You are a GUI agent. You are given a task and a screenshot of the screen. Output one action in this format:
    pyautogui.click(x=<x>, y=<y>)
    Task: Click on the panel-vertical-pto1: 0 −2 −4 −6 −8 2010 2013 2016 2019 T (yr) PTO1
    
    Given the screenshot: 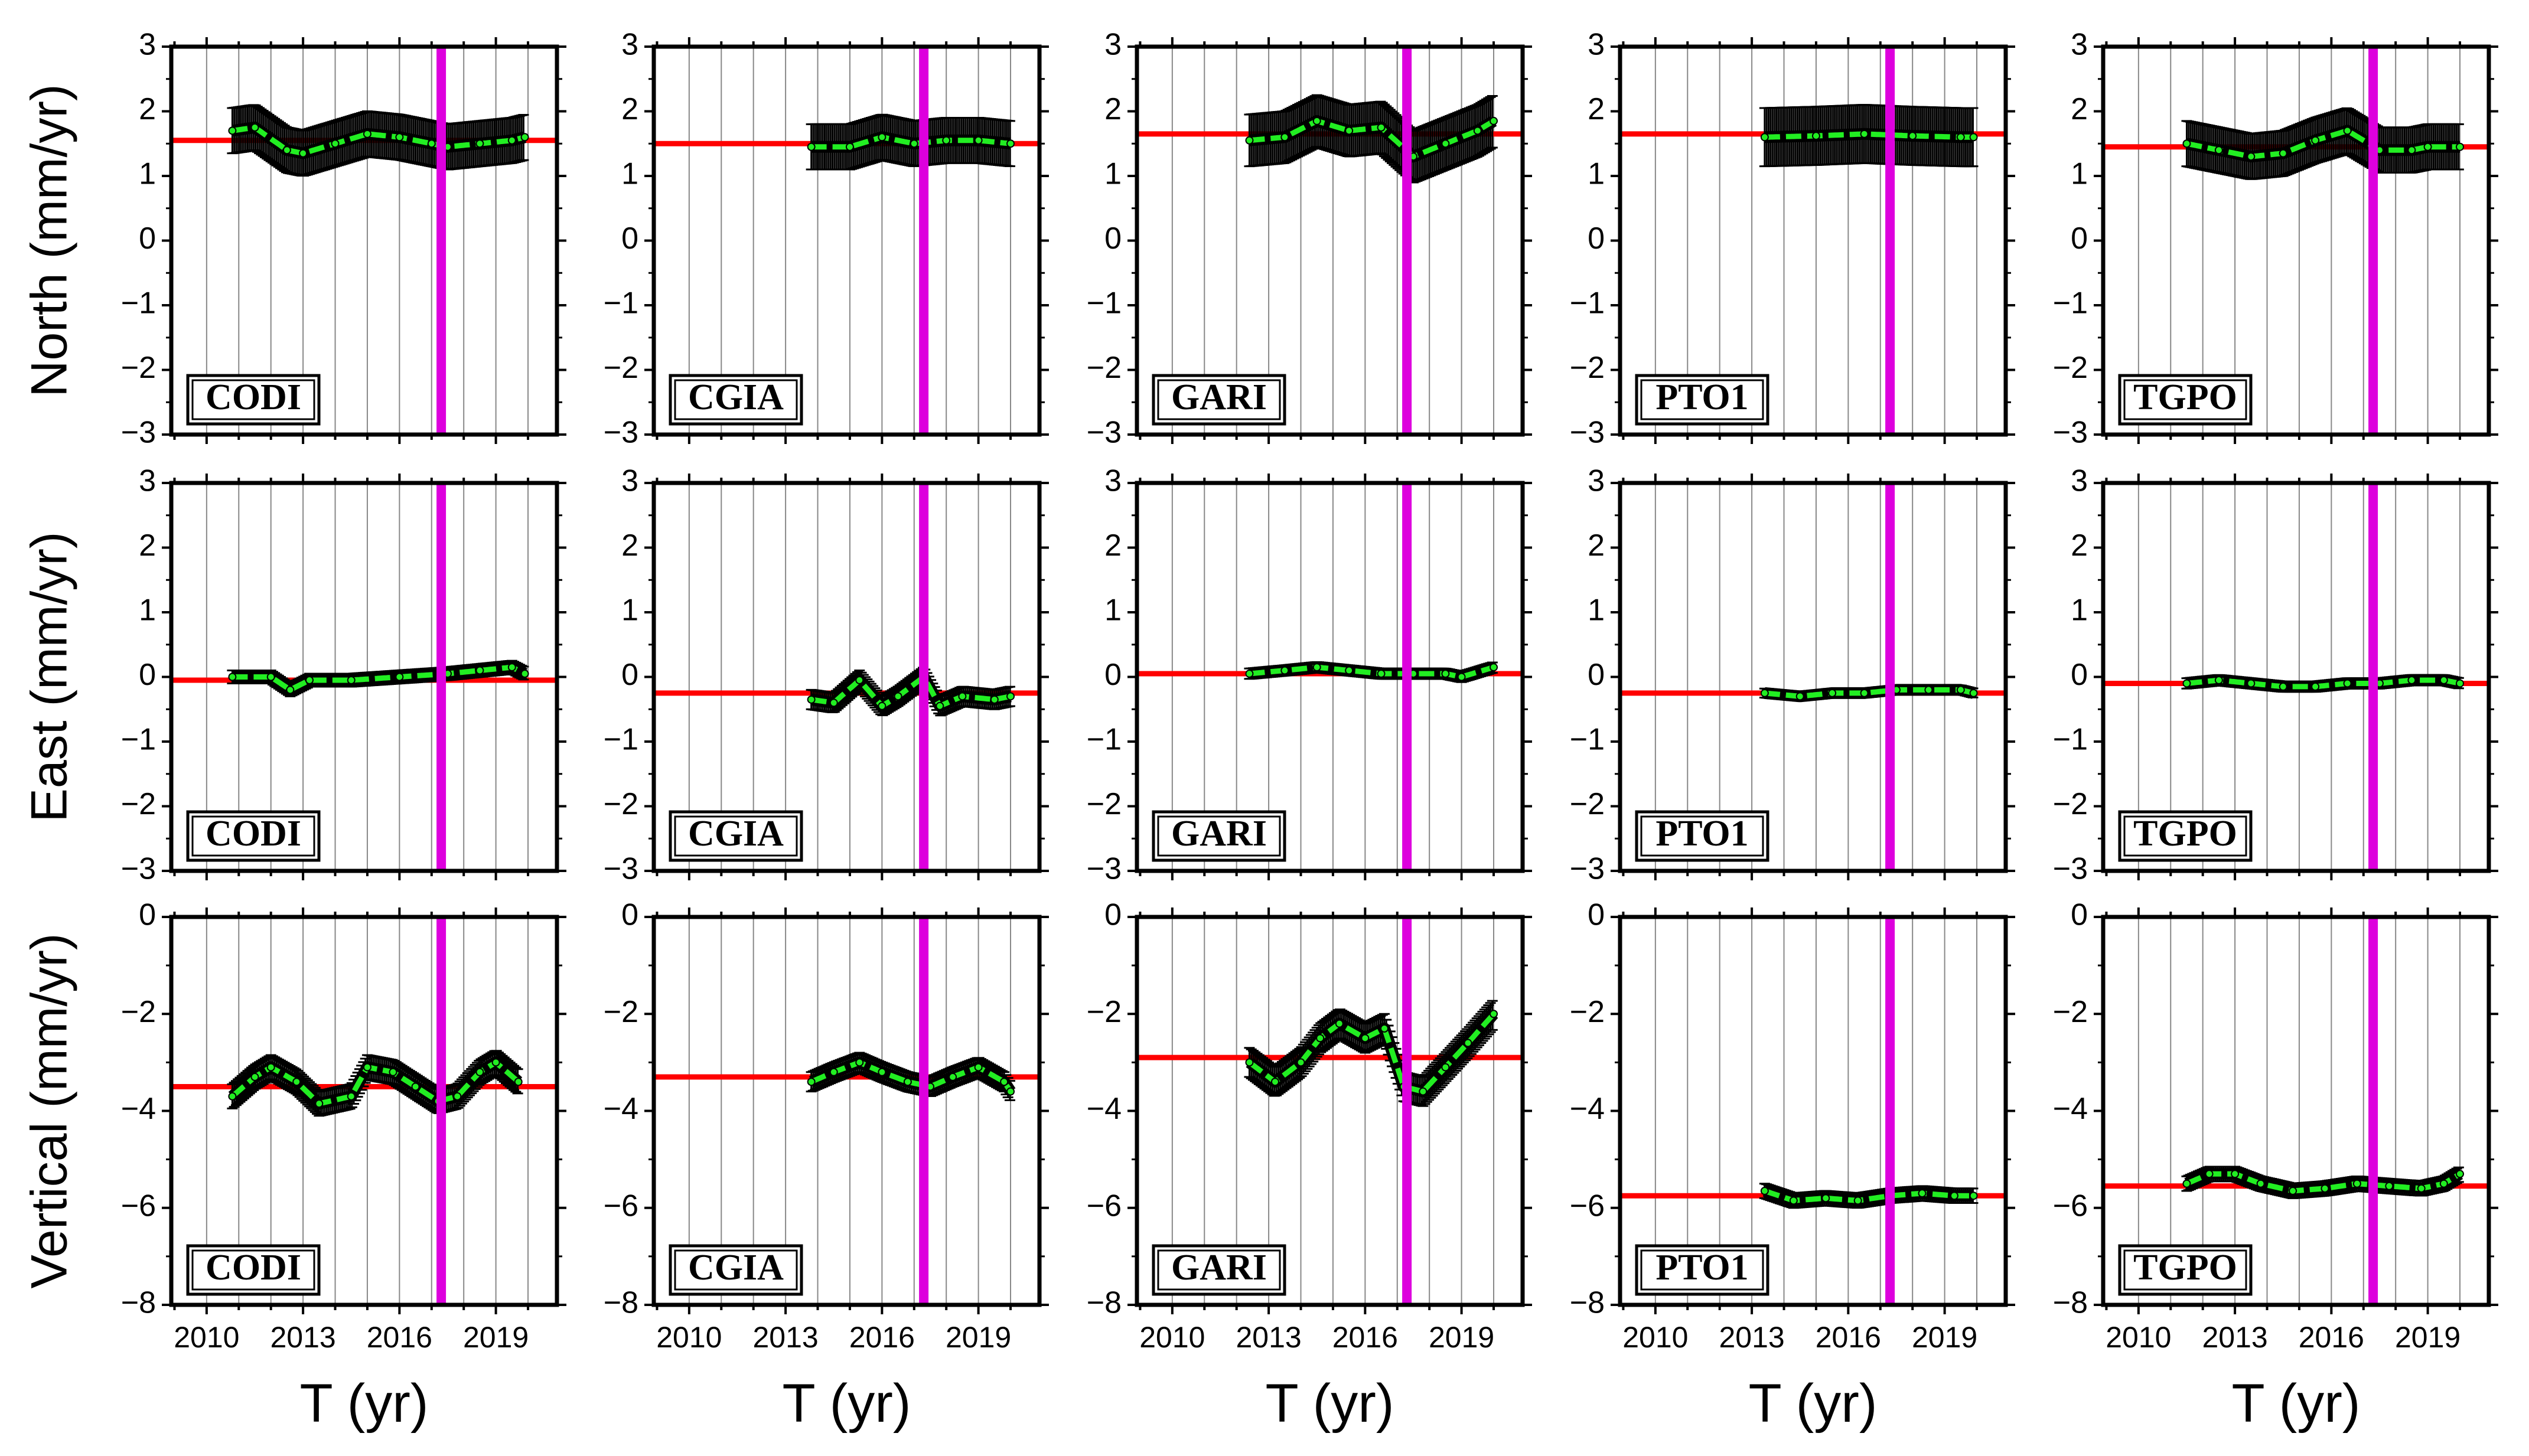 What is the action you would take?
    pyautogui.click(x=1792, y=1166)
    